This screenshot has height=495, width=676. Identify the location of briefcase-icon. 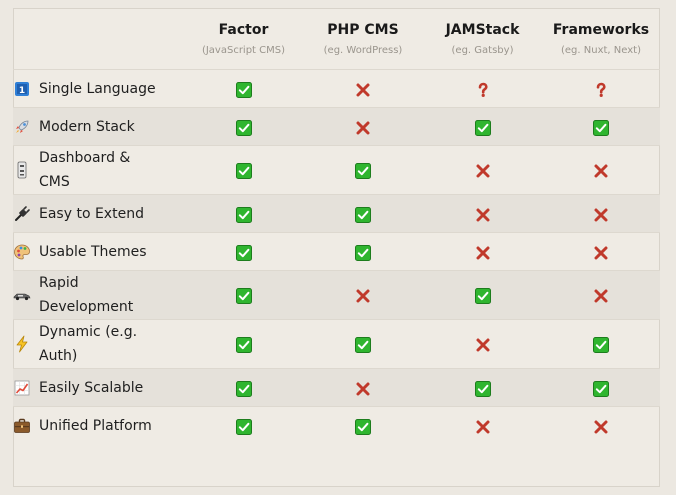
(22, 426).